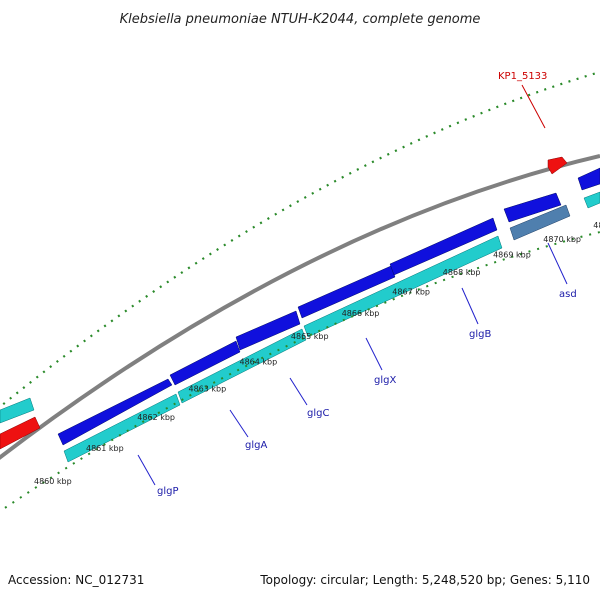 The width and height of the screenshot is (600, 600). Describe the element at coordinates (268, 330) in the screenshot. I see `gene-glgC-forward` at that location.